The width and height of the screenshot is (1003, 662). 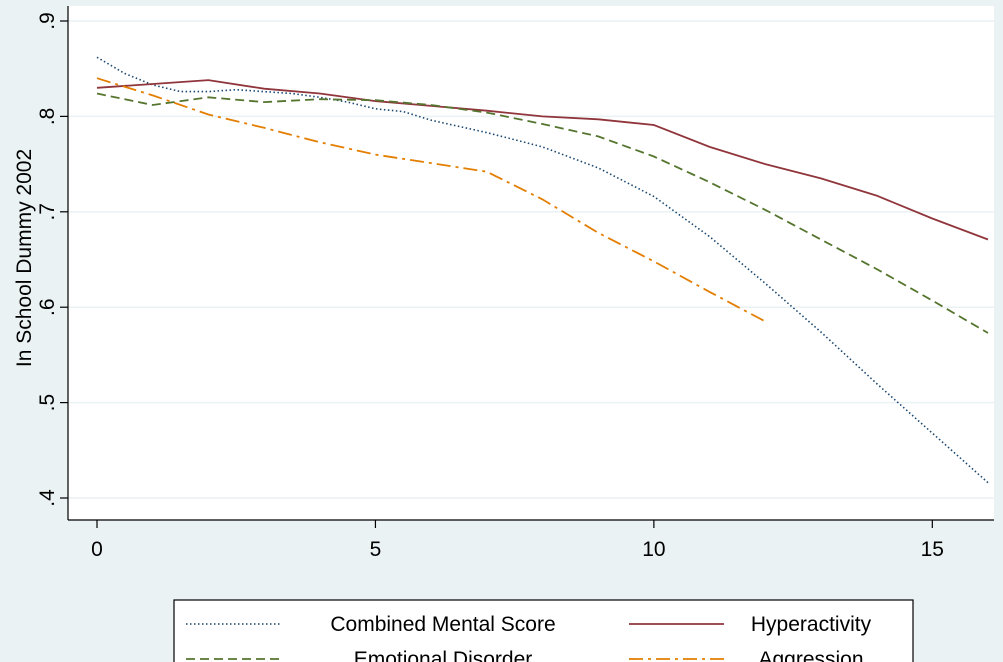 I want to click on y-tick-label: .4, so click(x=47, y=498).